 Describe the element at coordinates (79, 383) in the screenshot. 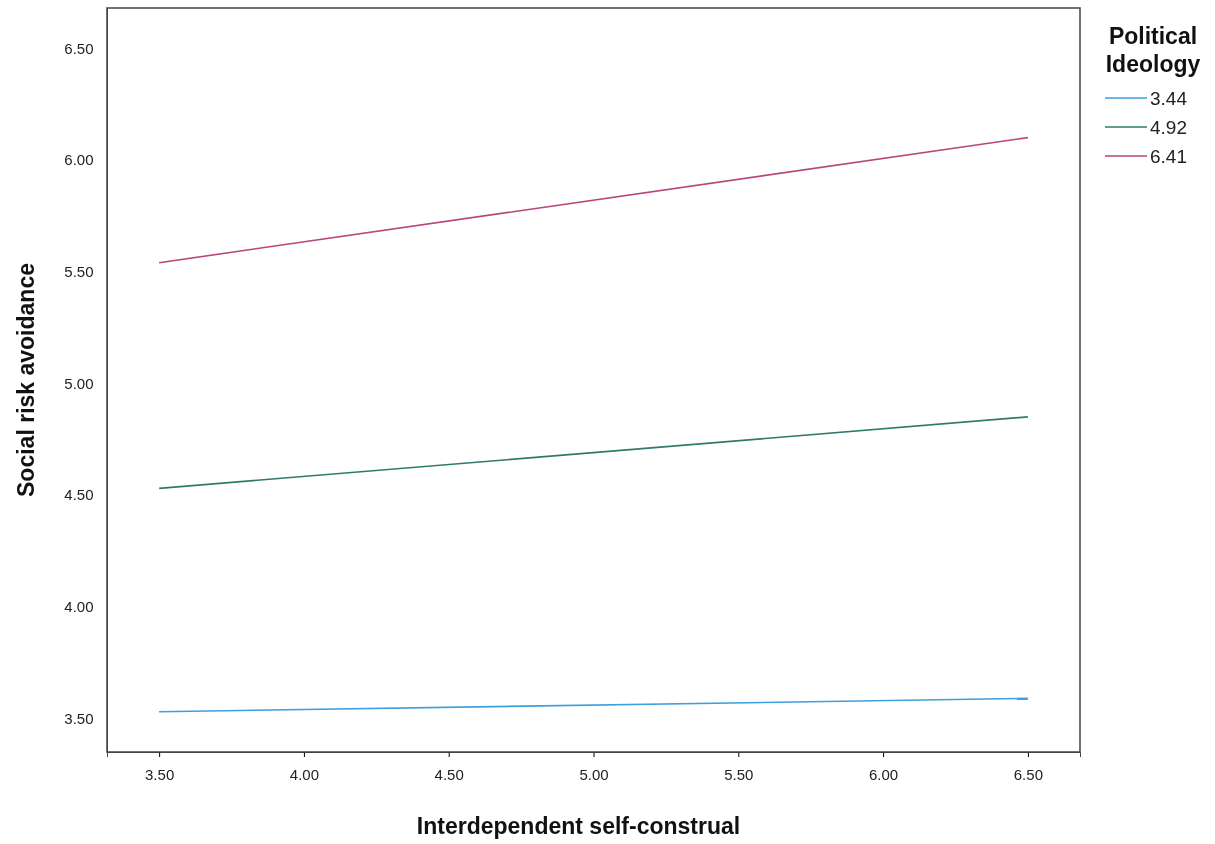

I see `y-tick-label: 5.00` at that location.